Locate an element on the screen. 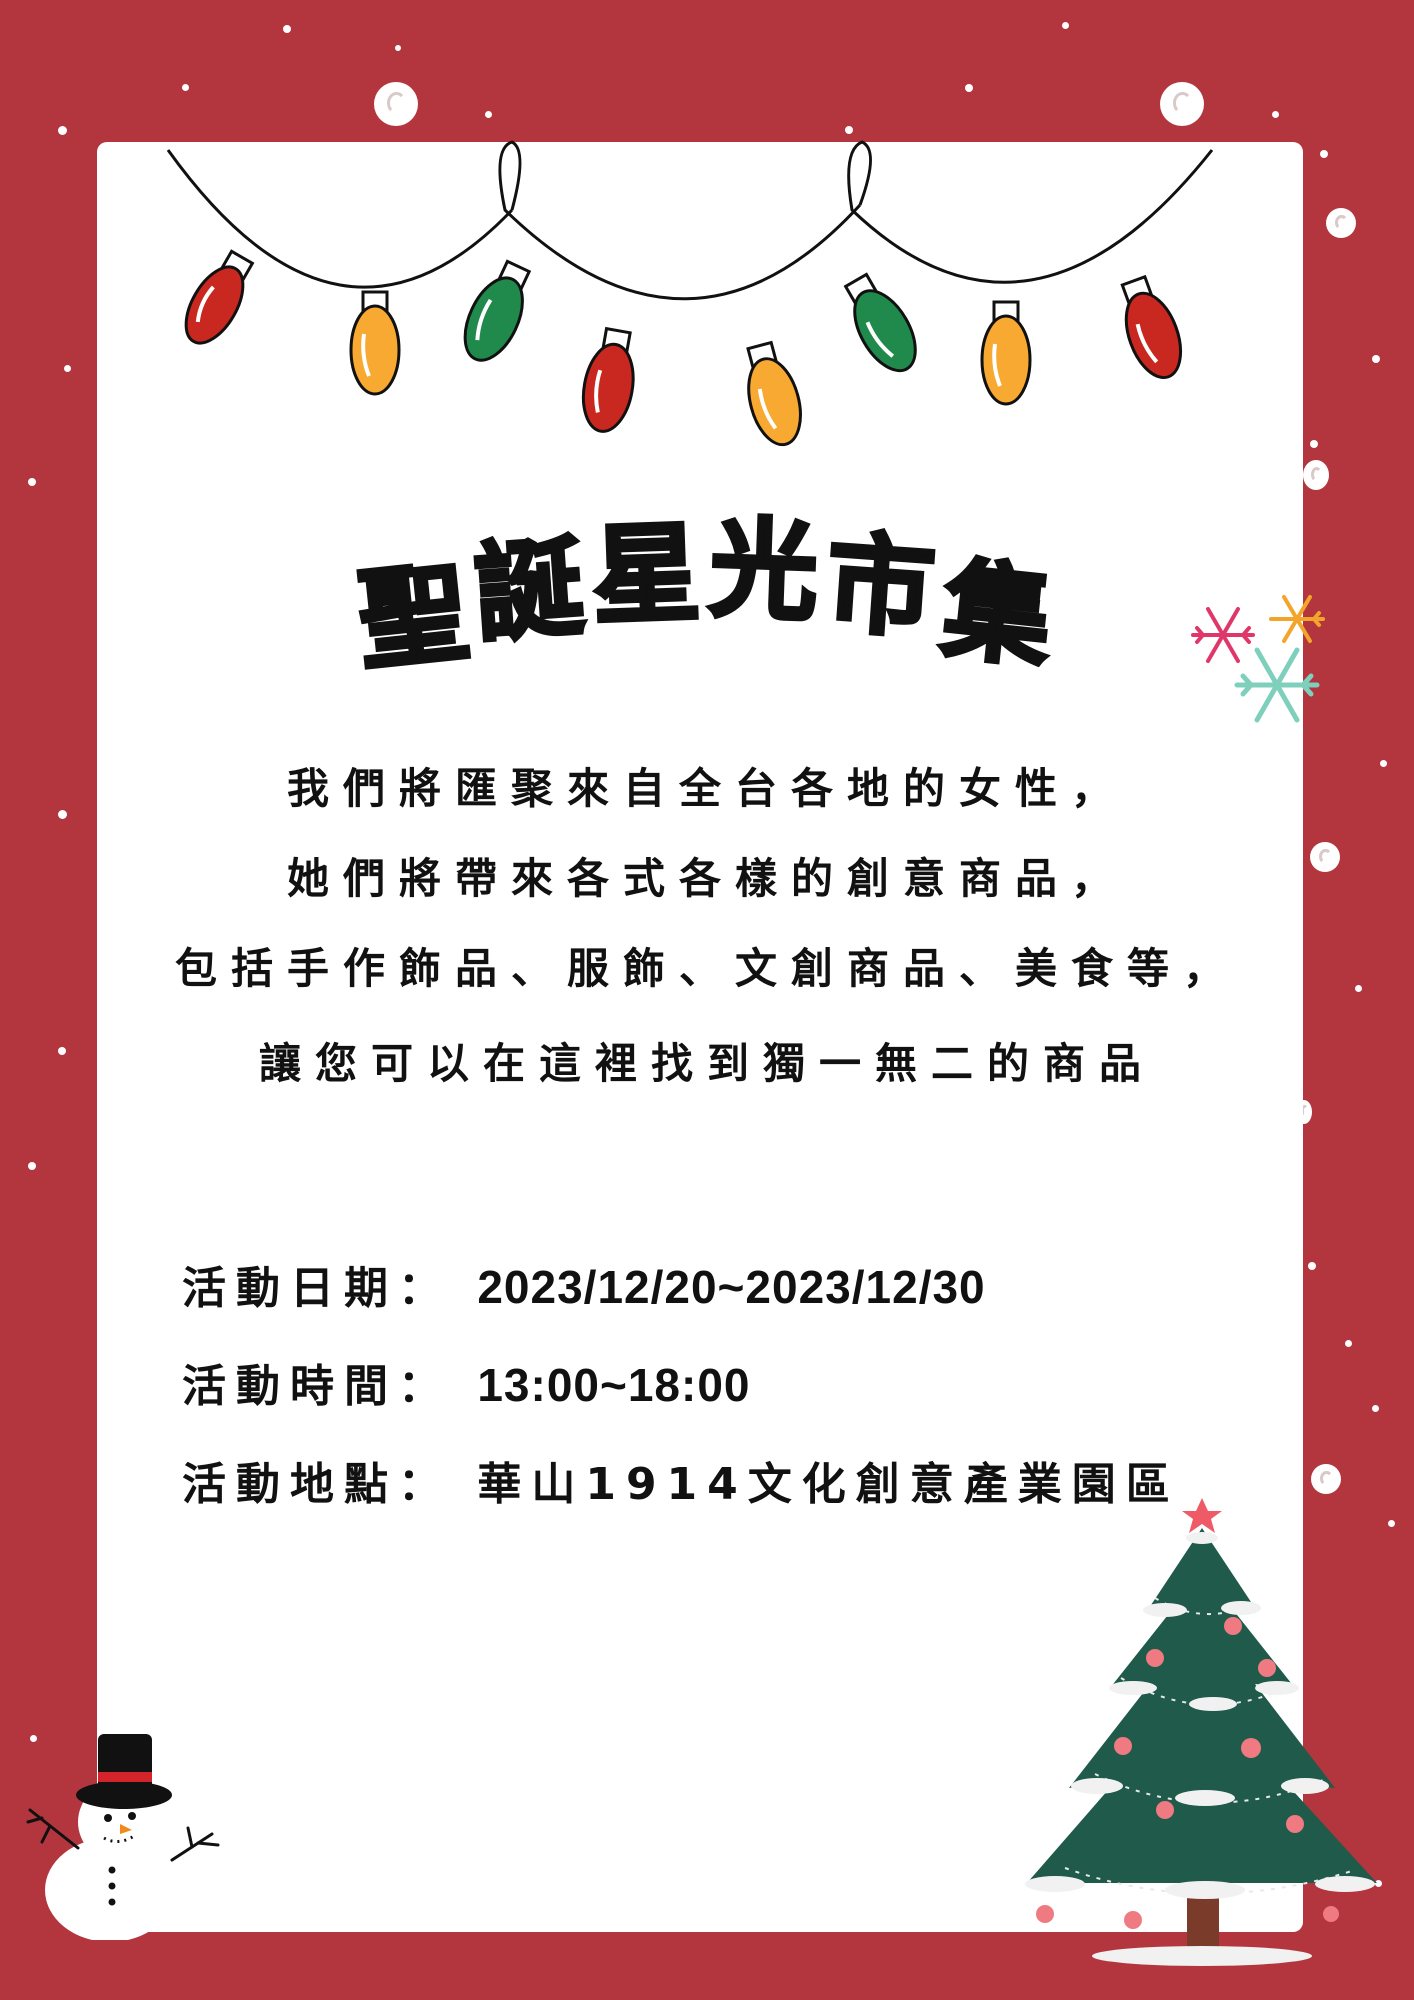  snowflakes-decoration is located at coordinates (1258, 659).